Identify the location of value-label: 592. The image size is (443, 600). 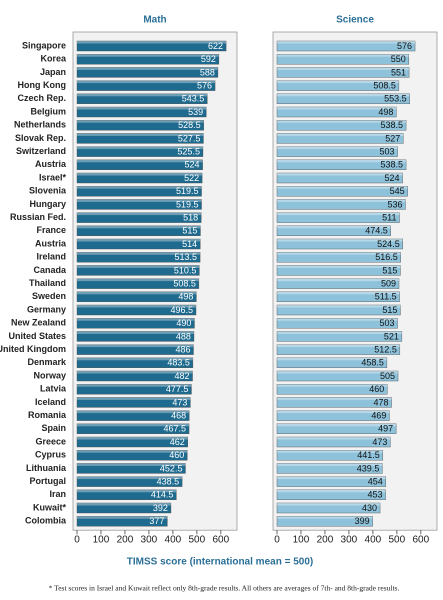
(208, 59).